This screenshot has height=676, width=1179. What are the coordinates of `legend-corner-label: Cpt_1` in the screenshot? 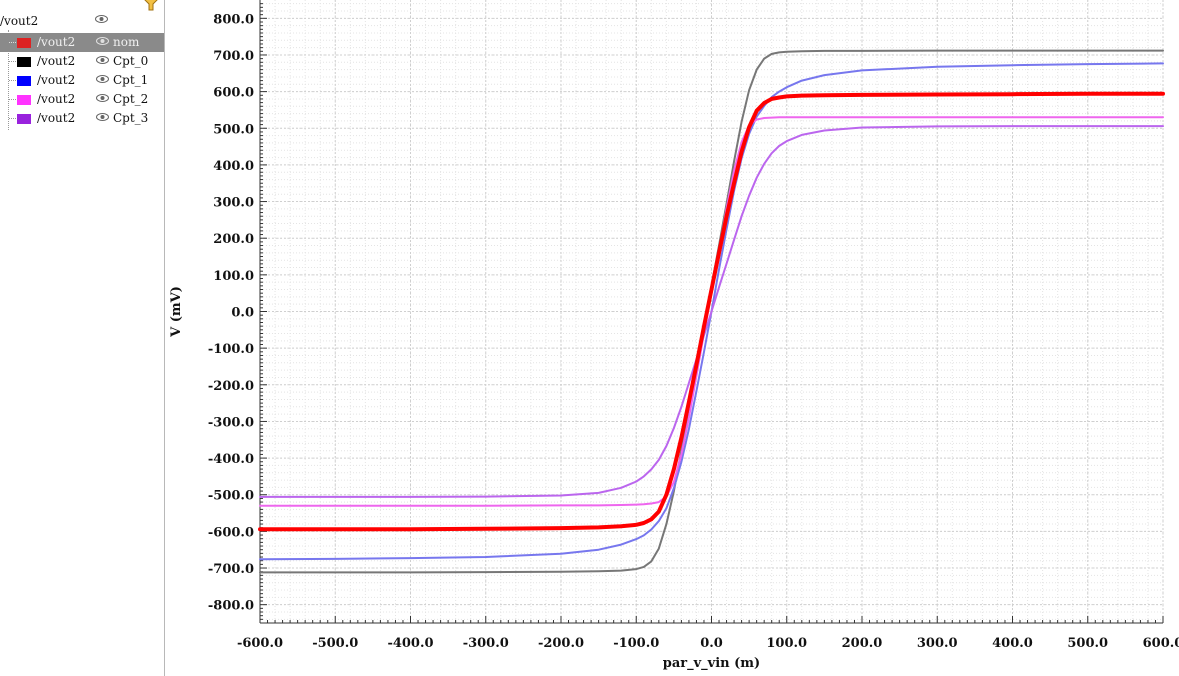 It's located at (131, 80).